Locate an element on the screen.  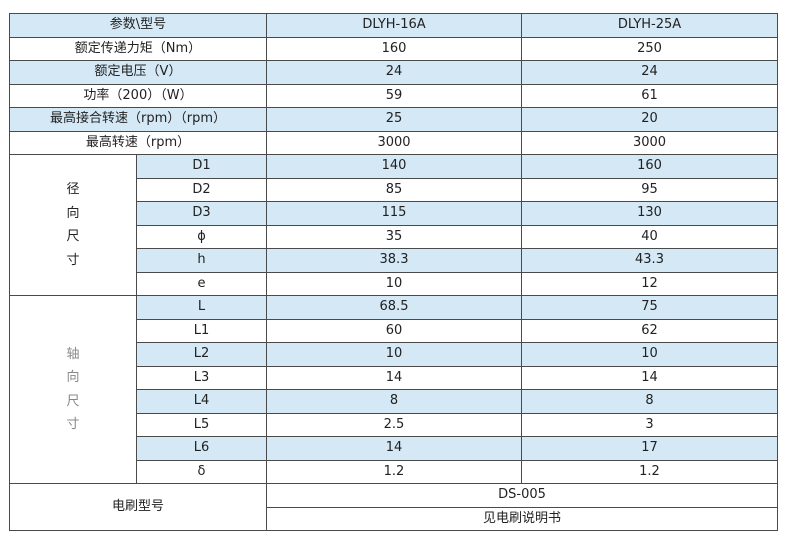
value-cell: 12 is located at coordinates (649, 283).